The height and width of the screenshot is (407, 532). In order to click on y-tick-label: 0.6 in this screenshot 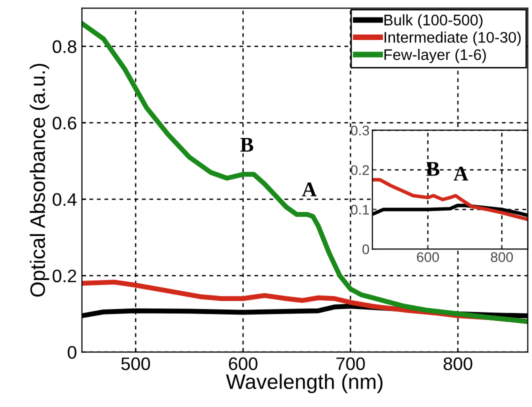, I will do `click(64, 123)`.